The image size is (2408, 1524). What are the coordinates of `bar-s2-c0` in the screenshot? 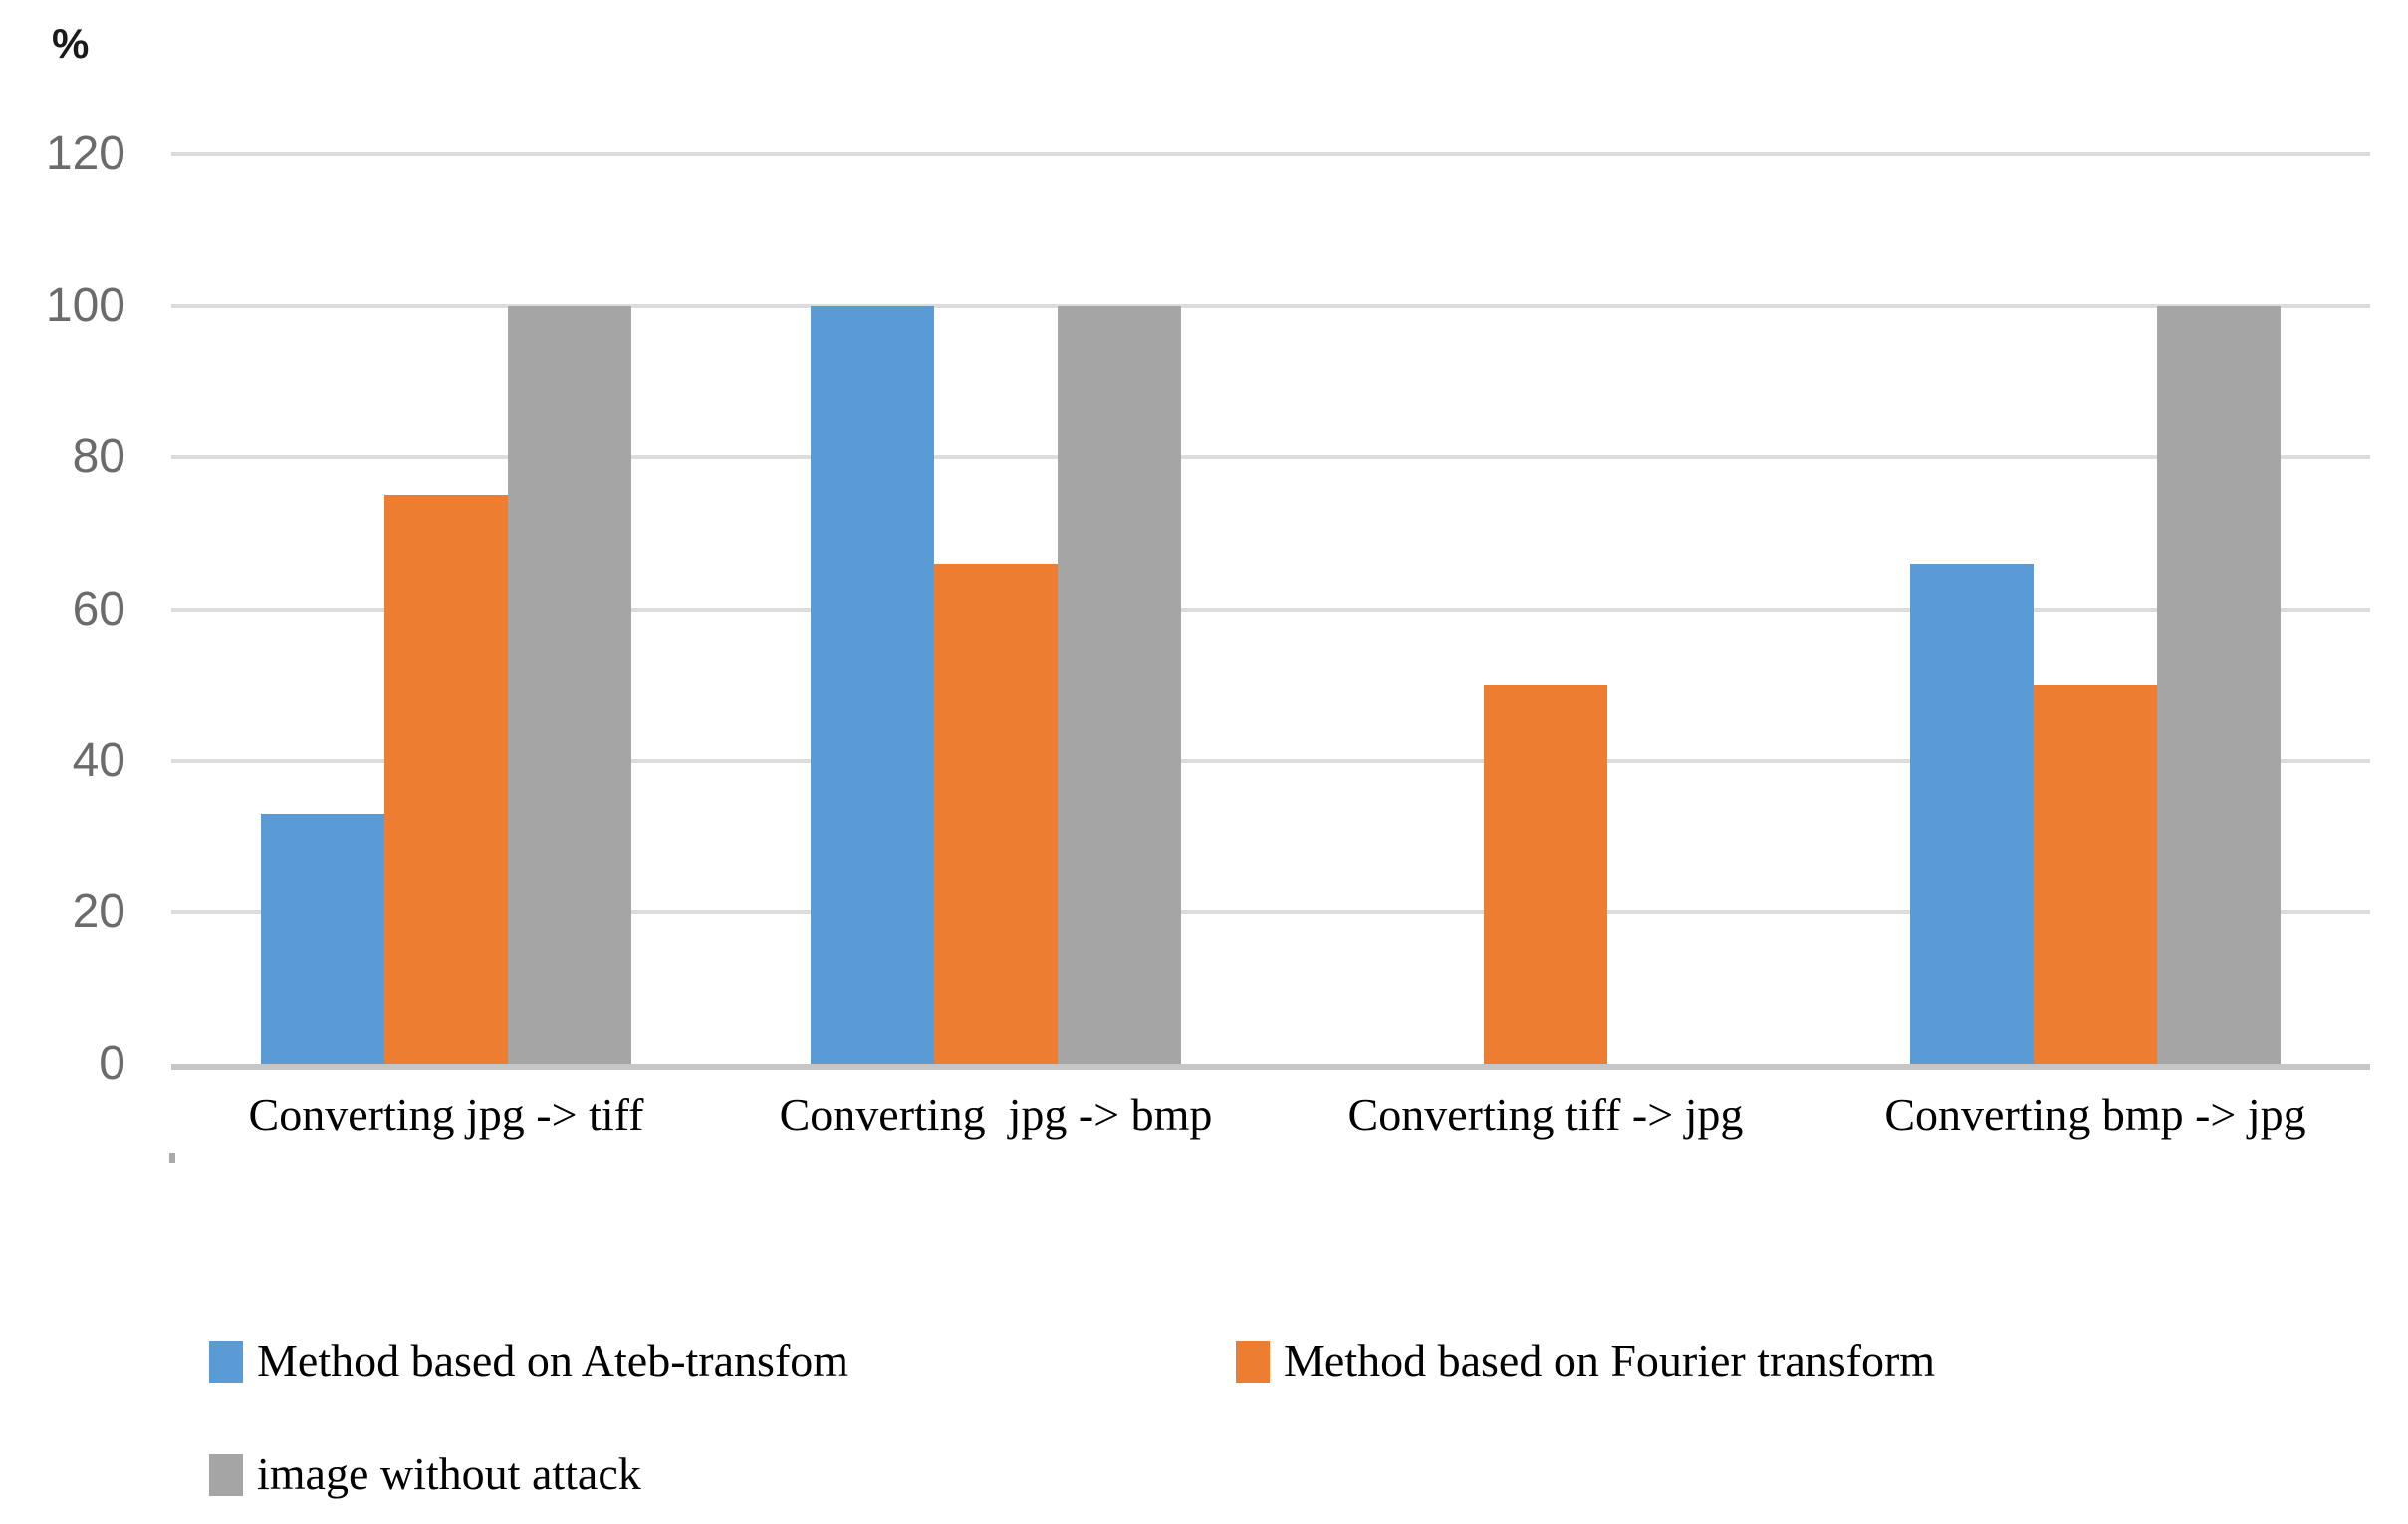 It's located at (569, 685).